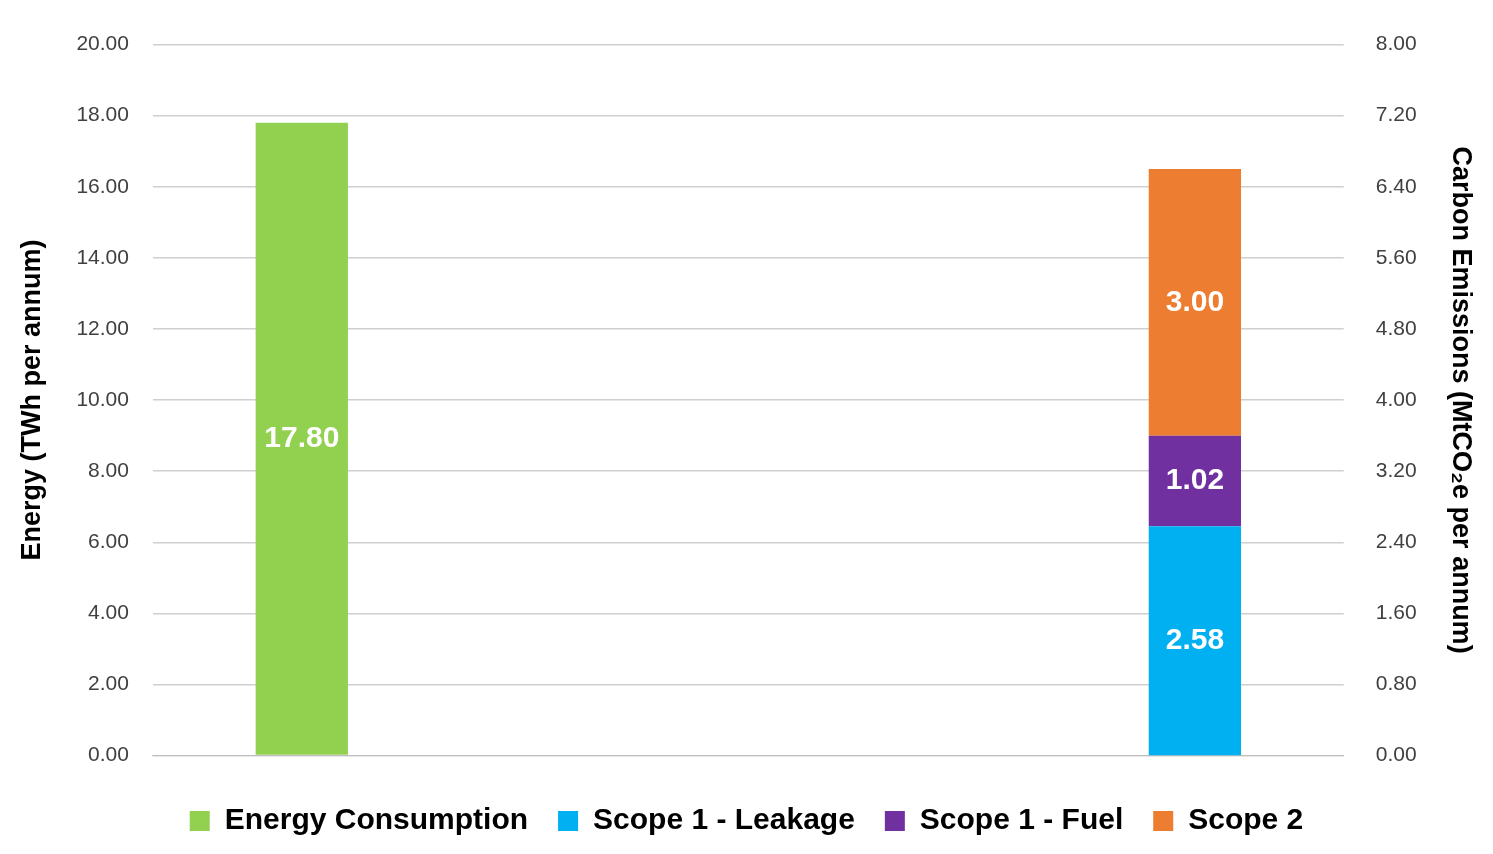 This screenshot has width=1493, height=854. Describe the element at coordinates (1246, 819) in the screenshot. I see `legend-label: Scope 2` at that location.